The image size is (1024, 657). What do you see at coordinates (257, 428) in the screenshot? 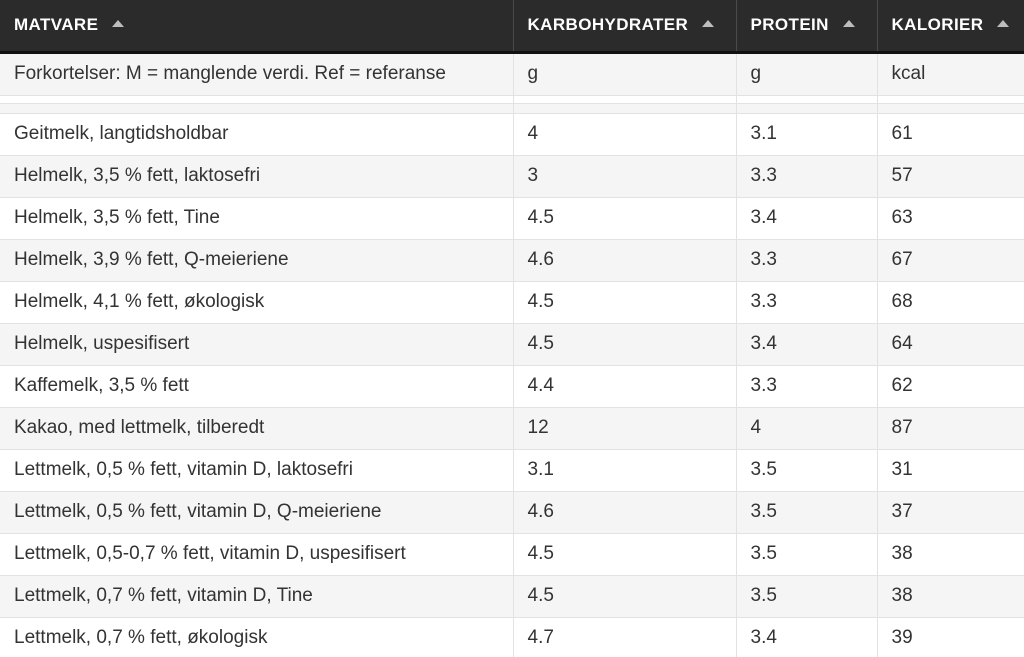
I see `cell-matvare: Kakao, med lettmelk, tilberedt` at bounding box center [257, 428].